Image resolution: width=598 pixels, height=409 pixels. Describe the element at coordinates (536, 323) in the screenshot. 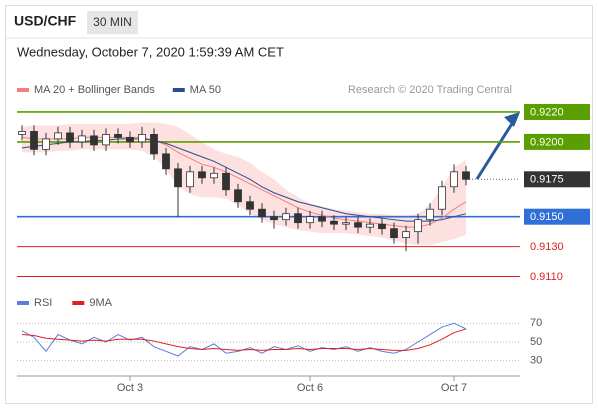

I see `y-tick-label: 70` at that location.